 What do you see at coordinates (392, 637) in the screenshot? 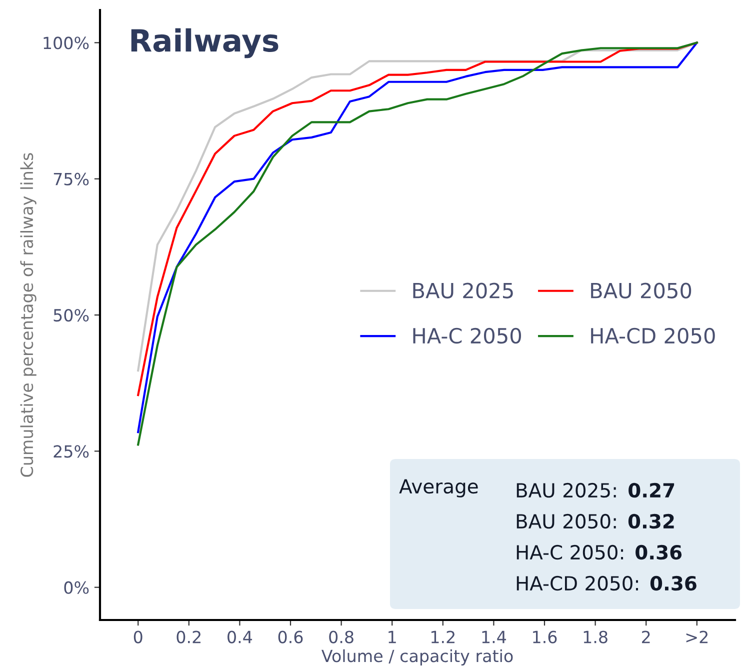
I see `x-tick-label: 1` at bounding box center [392, 637].